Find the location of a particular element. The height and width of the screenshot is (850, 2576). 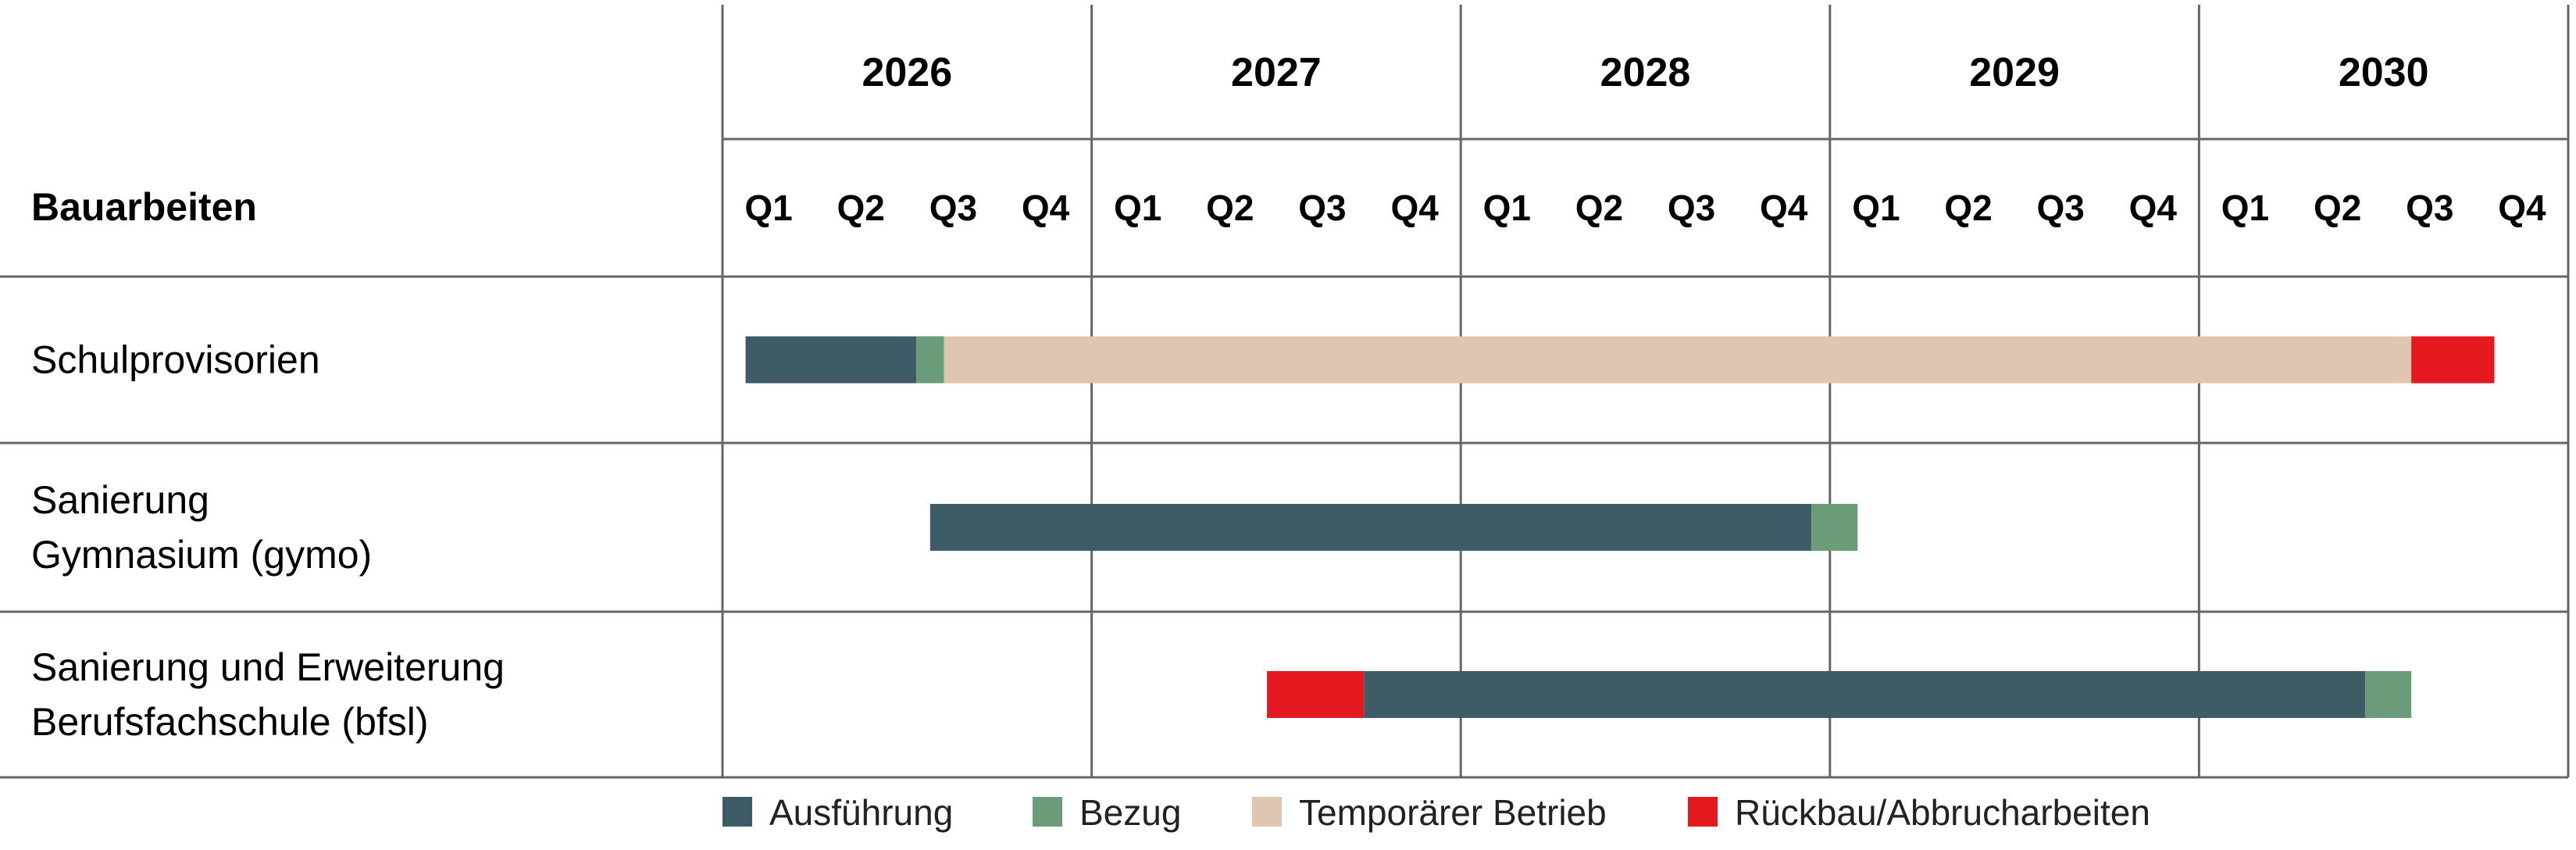

year-label: 2027 is located at coordinates (1276, 72).